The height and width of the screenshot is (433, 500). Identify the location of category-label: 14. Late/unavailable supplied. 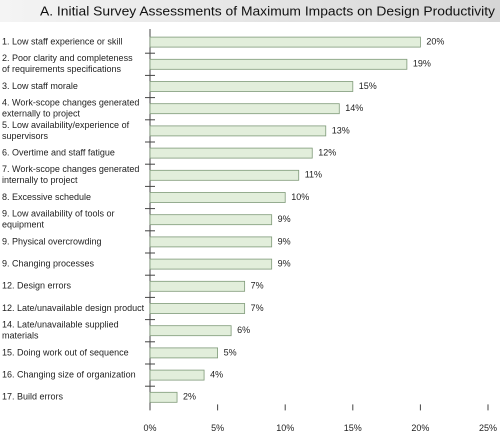
(60, 325).